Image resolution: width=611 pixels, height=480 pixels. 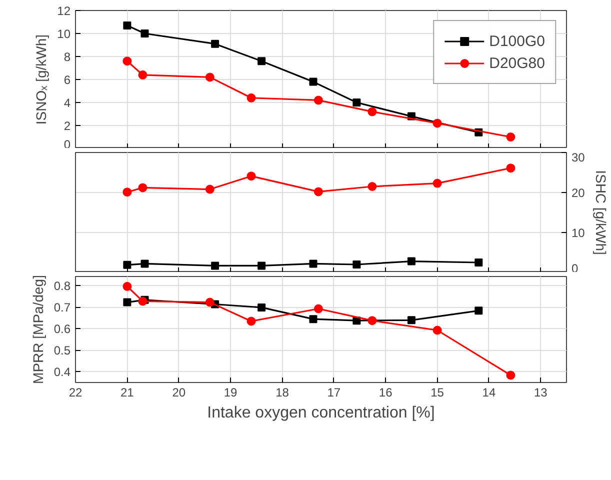 What do you see at coordinates (283, 393) in the screenshot?
I see `x-tick-label: 18` at bounding box center [283, 393].